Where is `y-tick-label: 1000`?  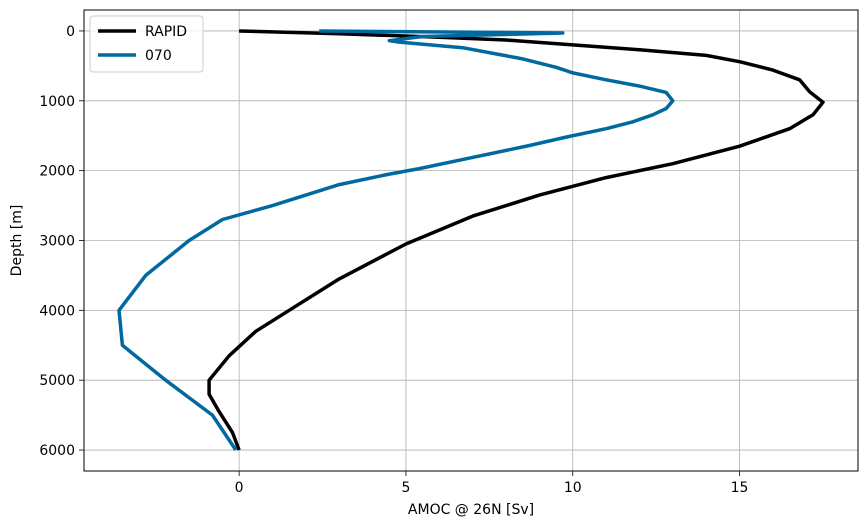
y-tick-label: 1000 is located at coordinates (57, 102).